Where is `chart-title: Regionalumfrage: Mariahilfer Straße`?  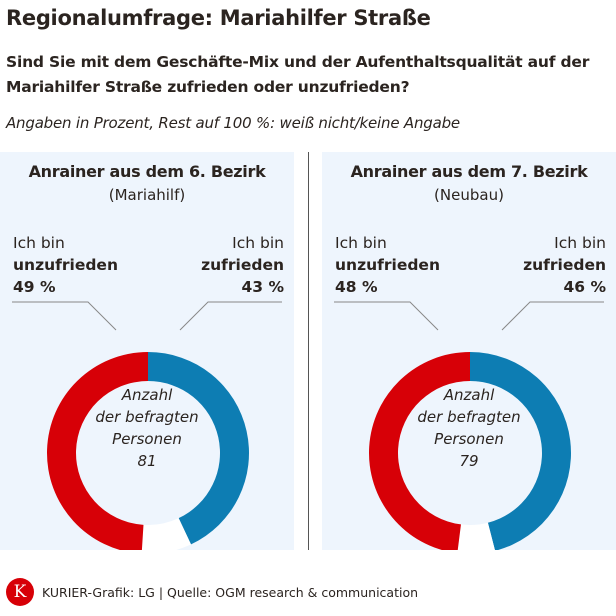 chart-title: Regionalumfrage: Mariahilfer Straße is located at coordinates (218, 18).